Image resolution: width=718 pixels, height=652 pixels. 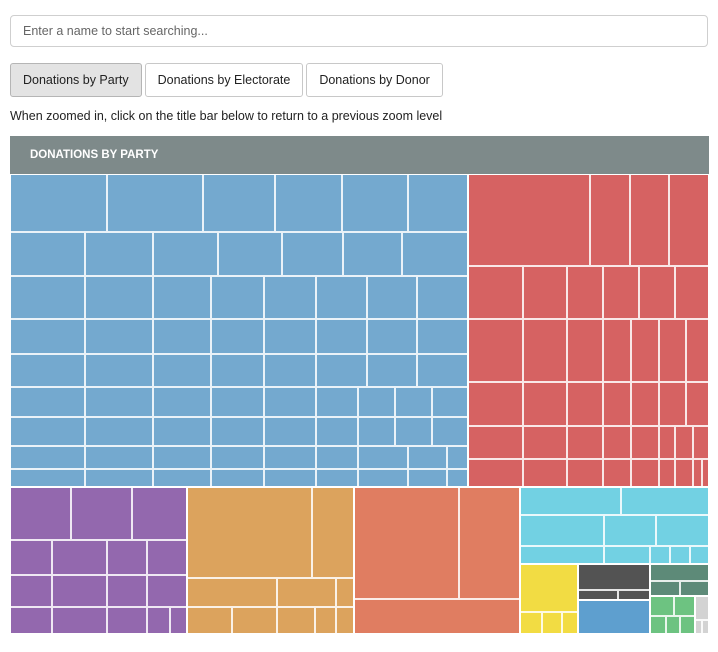 What do you see at coordinates (614, 617) in the screenshot?
I see `party-steelblue-group` at bounding box center [614, 617].